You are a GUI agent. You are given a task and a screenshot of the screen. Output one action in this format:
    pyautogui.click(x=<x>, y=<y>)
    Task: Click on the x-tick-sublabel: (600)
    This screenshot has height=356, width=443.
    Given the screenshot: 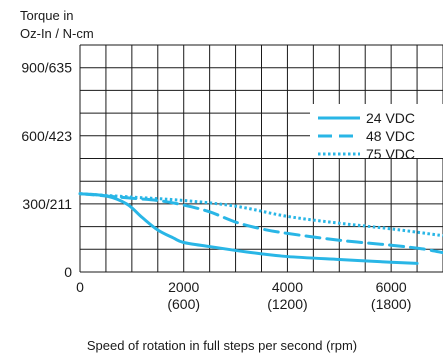 What is the action you would take?
    pyautogui.click(x=183, y=304)
    